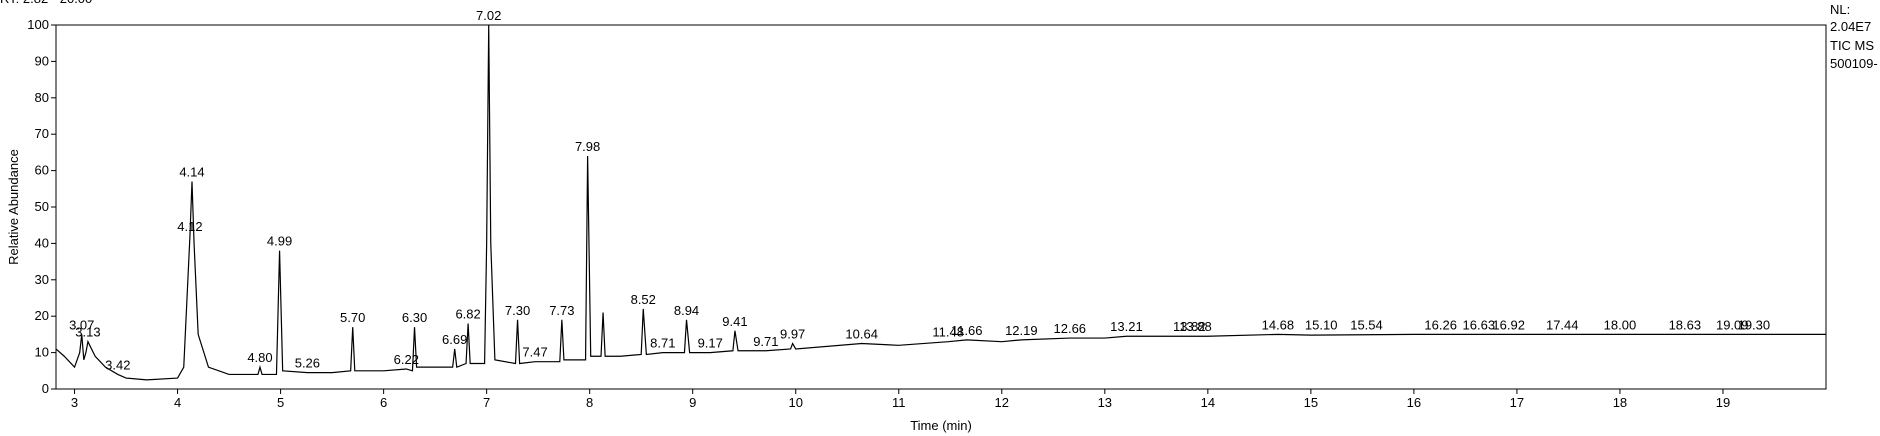  Describe the element at coordinates (861, 334) in the screenshot. I see `peak-label: 10.64` at that location.